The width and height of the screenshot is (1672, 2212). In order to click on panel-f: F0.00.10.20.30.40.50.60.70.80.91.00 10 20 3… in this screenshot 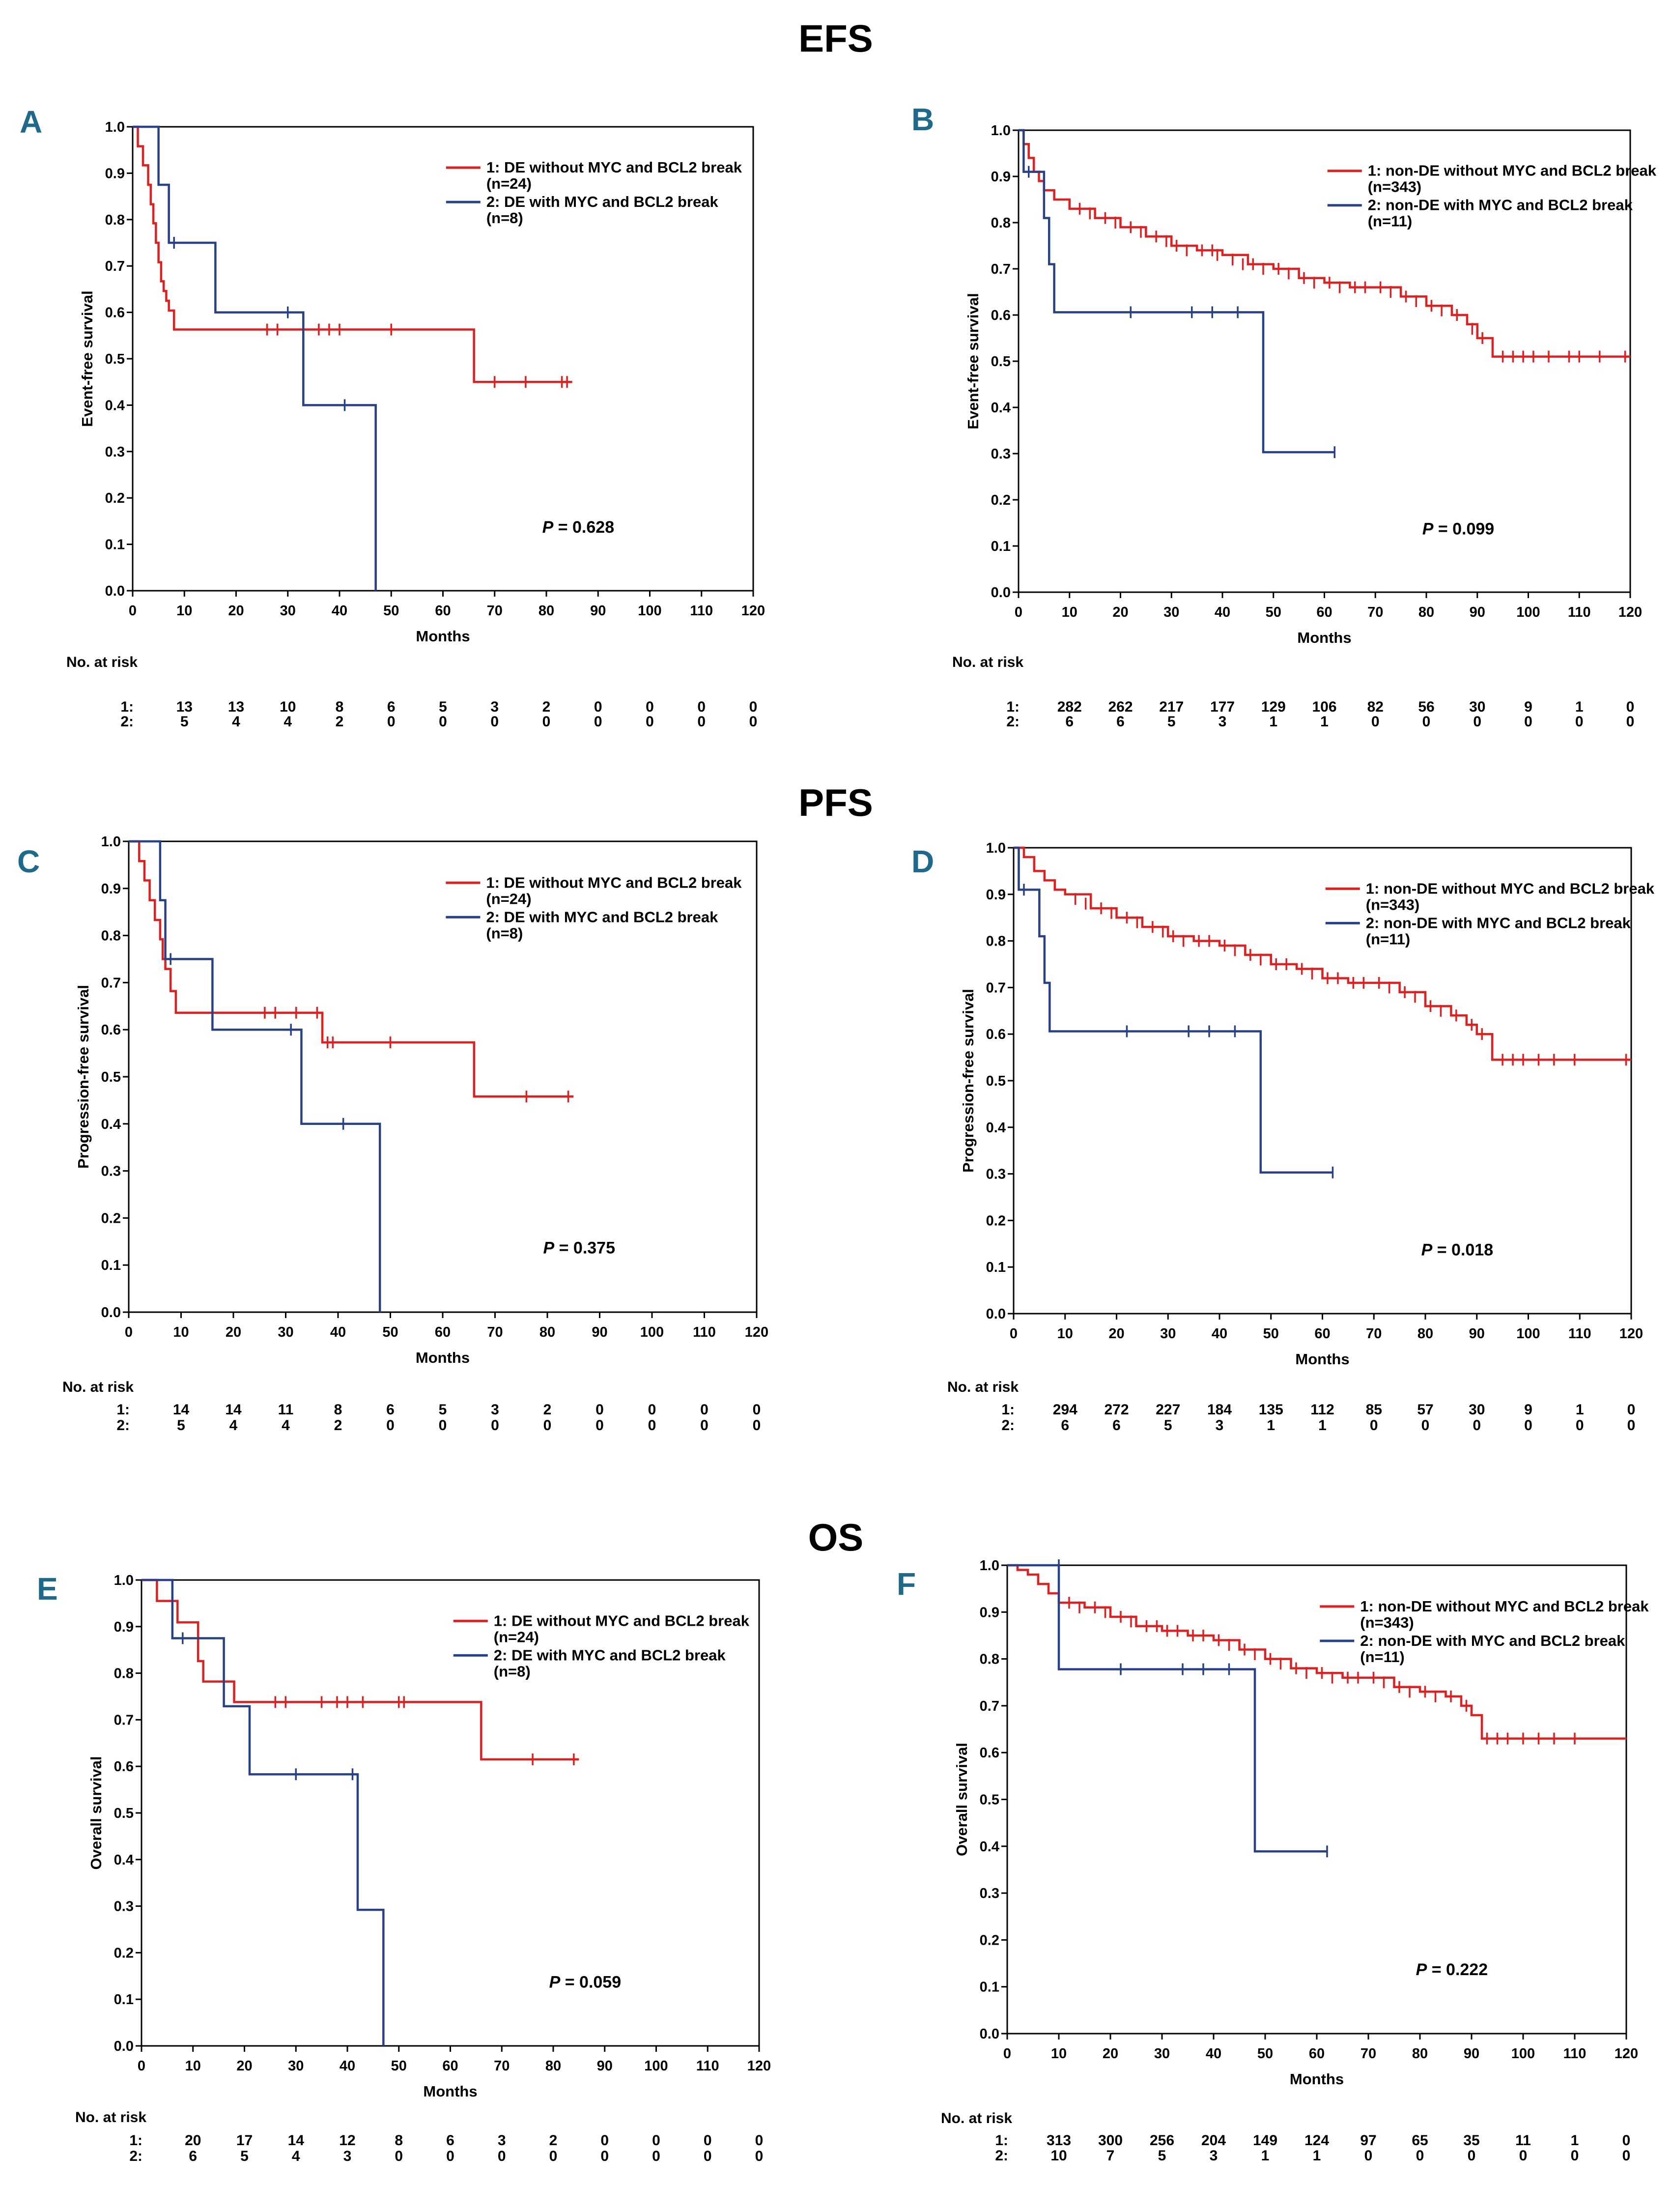, I will do `click(1273, 1861)`.